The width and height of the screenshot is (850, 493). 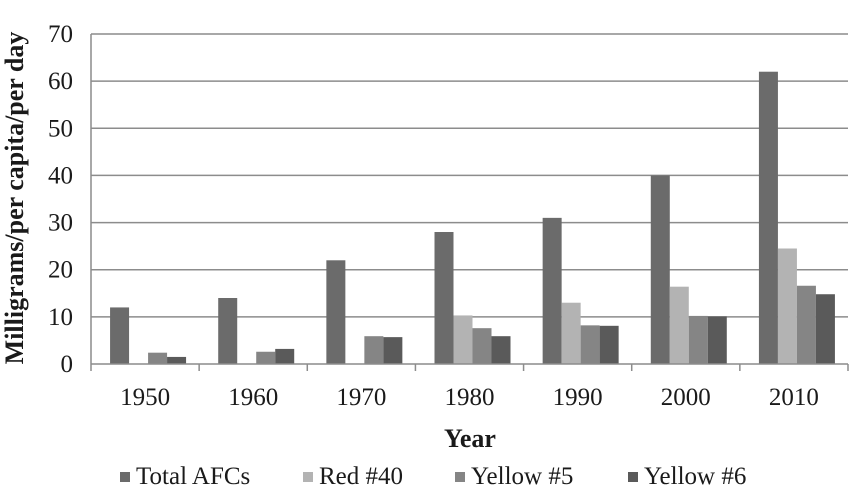 I want to click on bar-yellow-6-2010, so click(x=825, y=329).